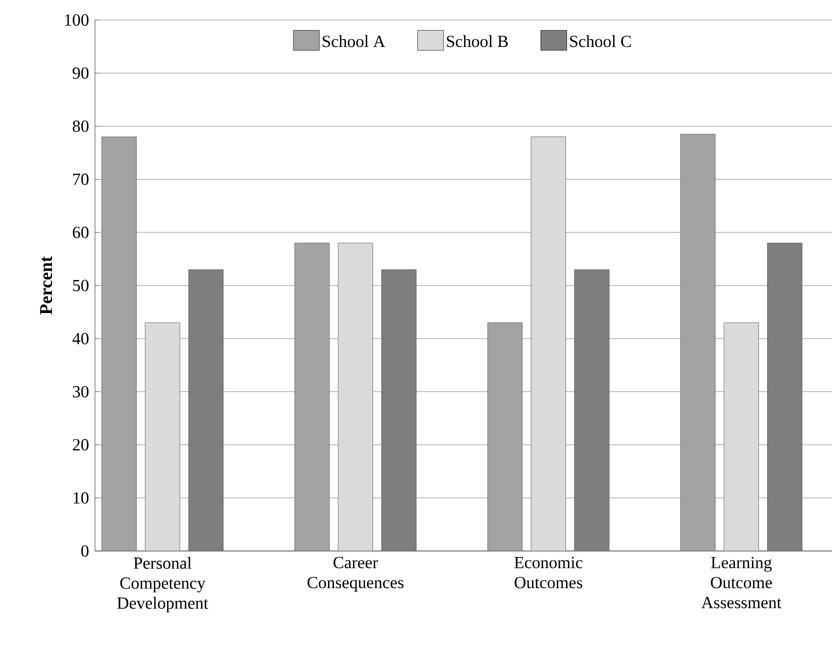 The width and height of the screenshot is (832, 646). Describe the element at coordinates (741, 582) in the screenshot. I see `x-tick-label: Learning Outcome Assessment` at that location.